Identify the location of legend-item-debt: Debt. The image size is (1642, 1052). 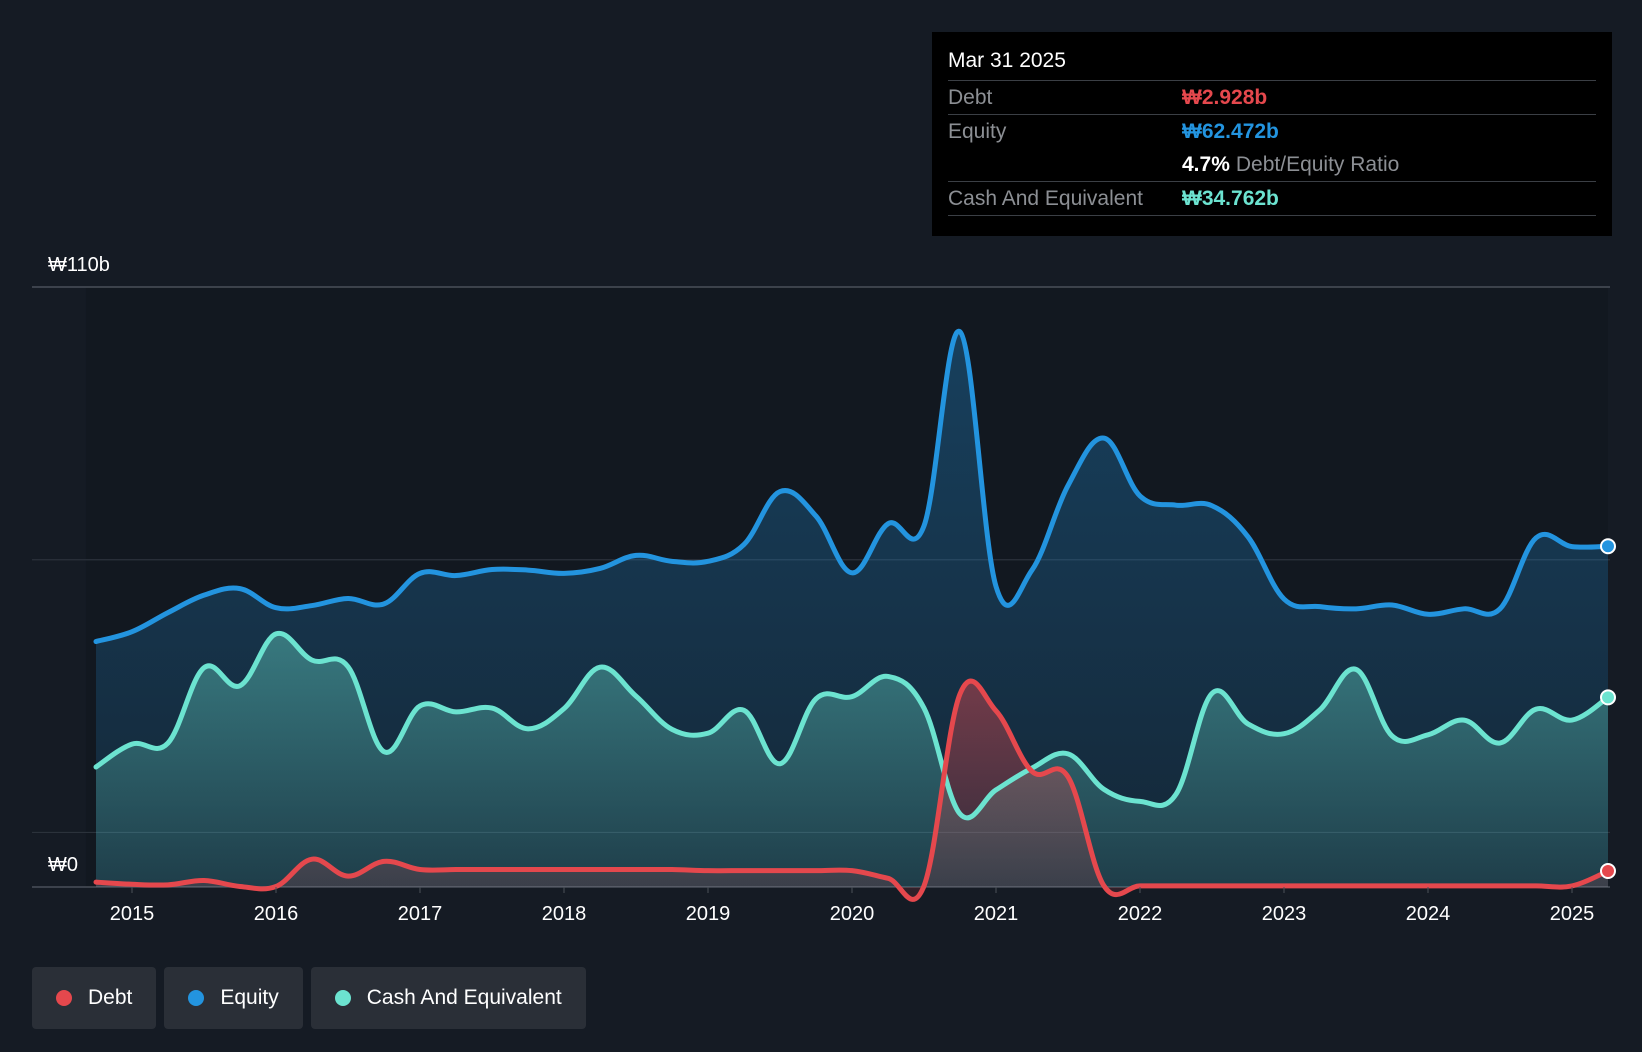
(94, 998).